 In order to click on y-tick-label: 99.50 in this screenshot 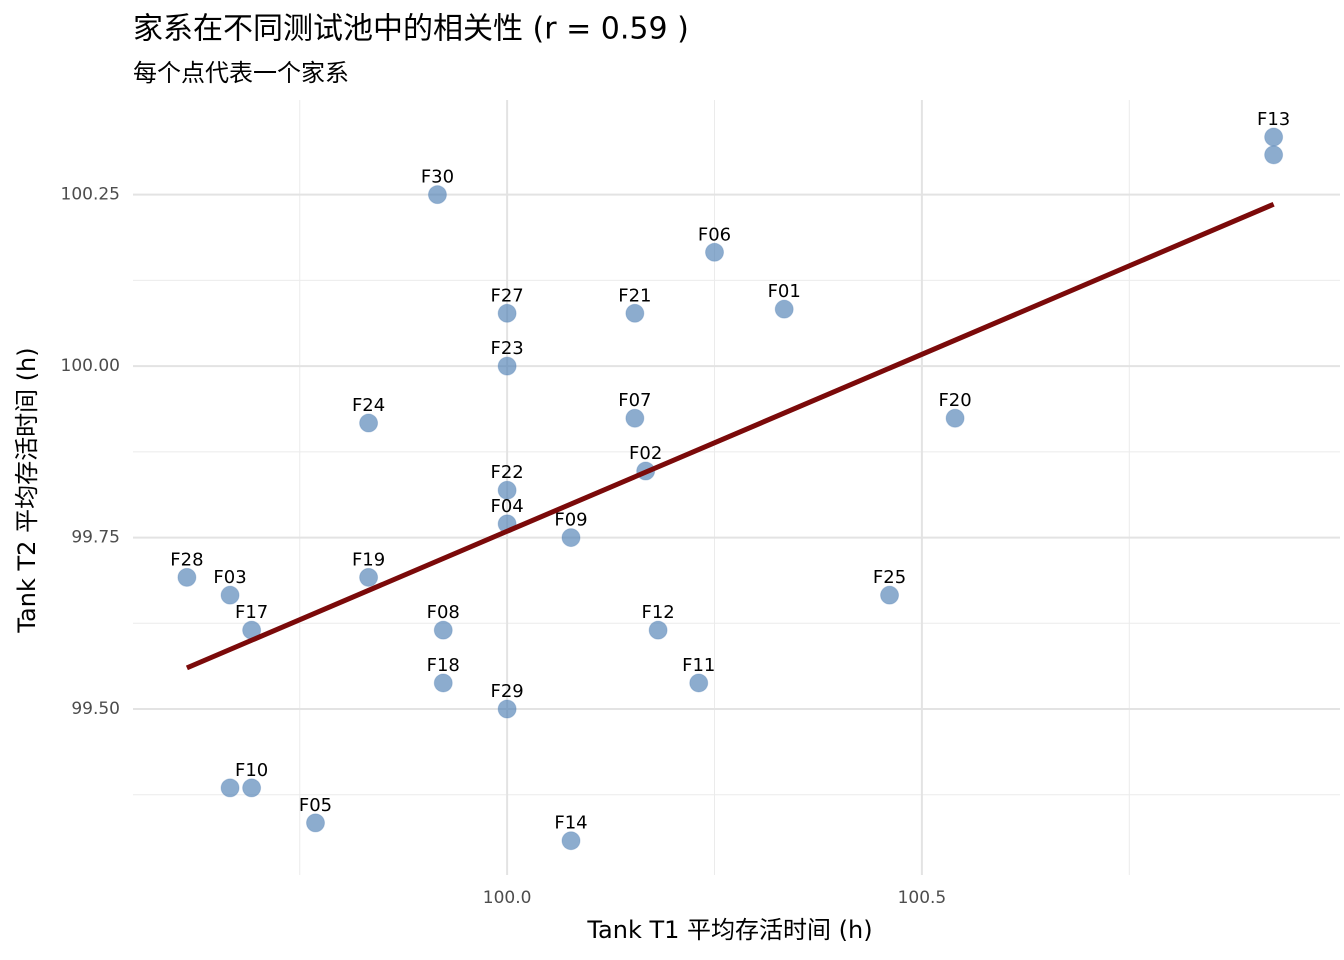, I will do `click(95, 709)`.